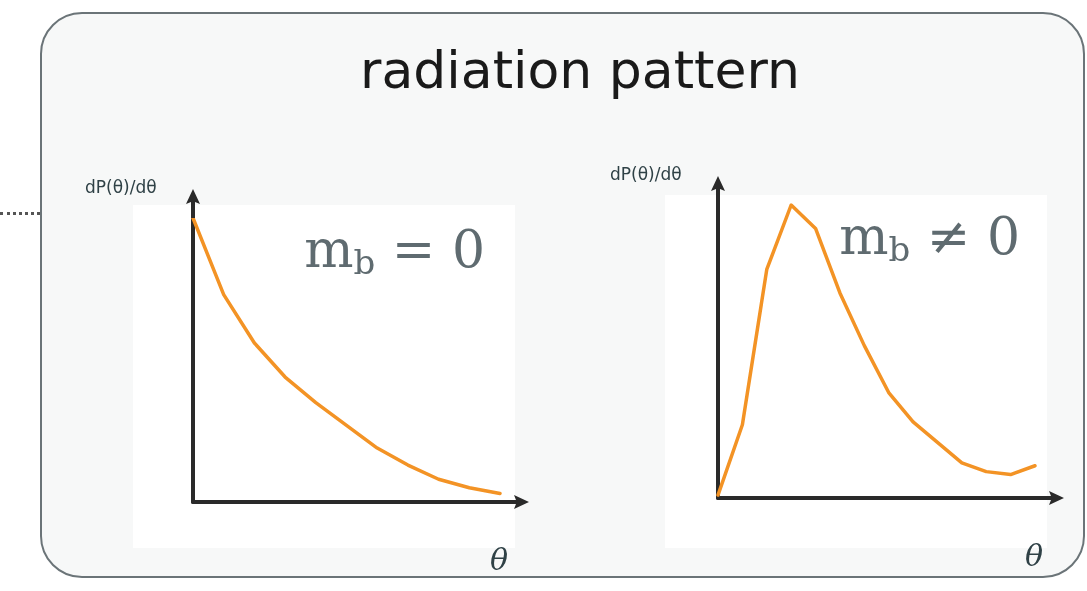 This screenshot has height=591, width=1087. What do you see at coordinates (580, 70) in the screenshot?
I see `chart-title: radiation pattern` at bounding box center [580, 70].